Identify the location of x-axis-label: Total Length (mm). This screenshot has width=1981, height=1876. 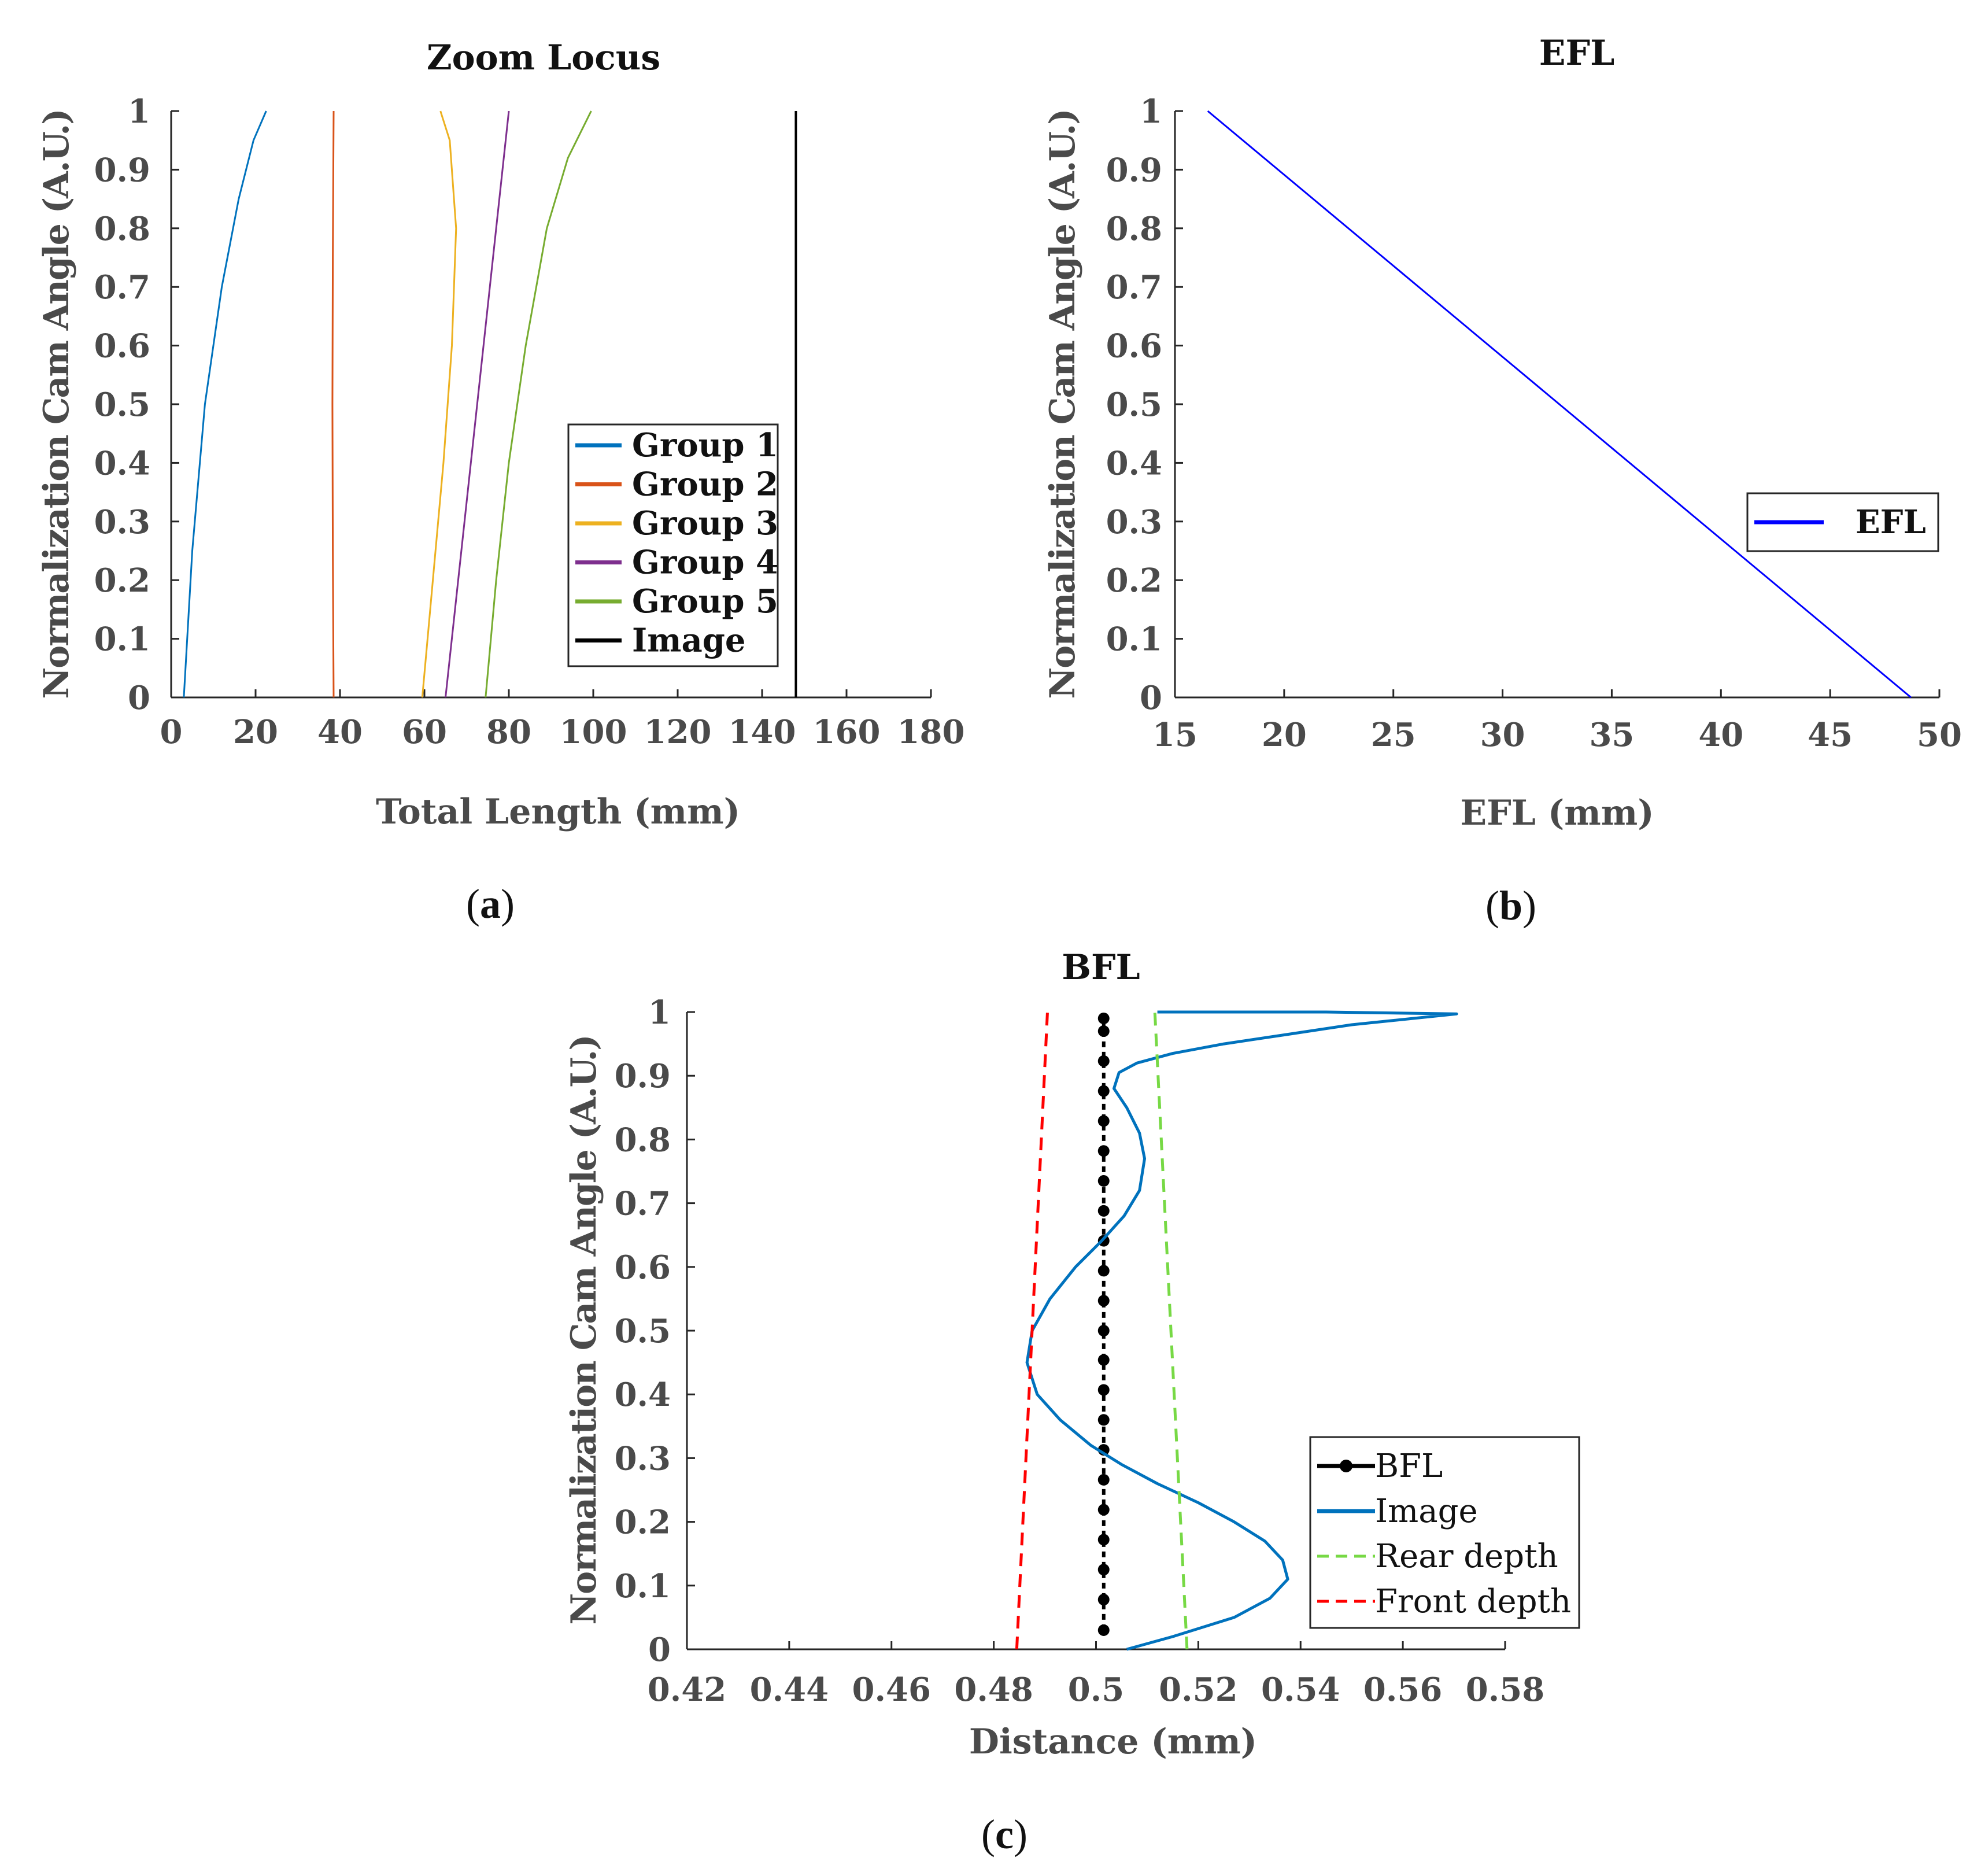
(558, 812).